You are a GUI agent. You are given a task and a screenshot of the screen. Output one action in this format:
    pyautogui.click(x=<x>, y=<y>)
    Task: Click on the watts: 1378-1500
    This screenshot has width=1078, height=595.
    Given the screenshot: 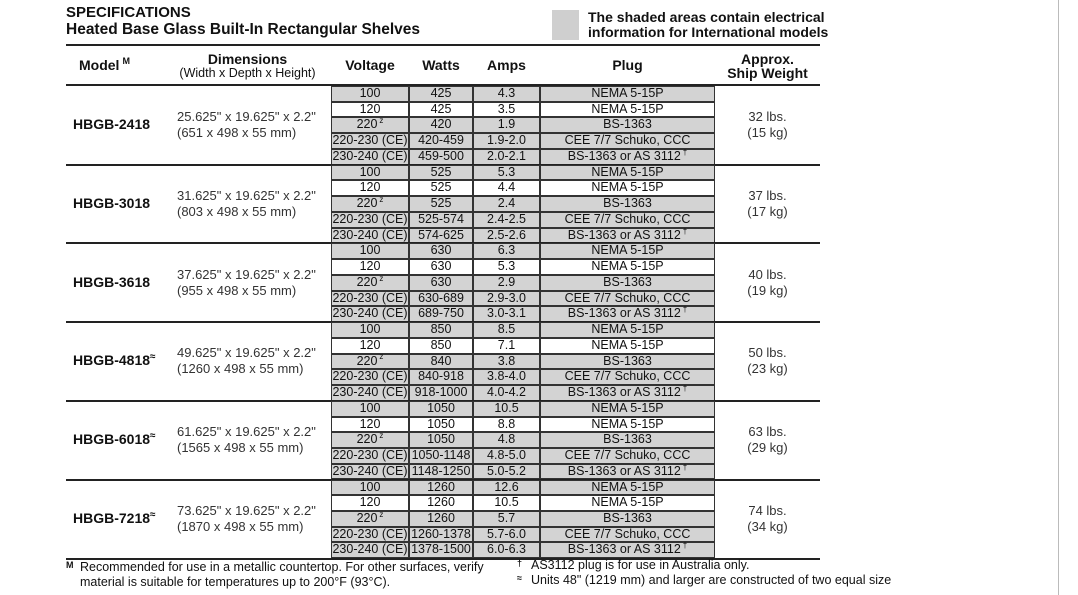 What is the action you would take?
    pyautogui.click(x=441, y=549)
    